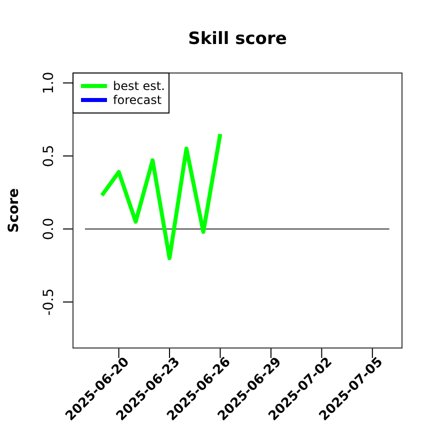  I want to click on chart-title: Skill score, so click(237, 39).